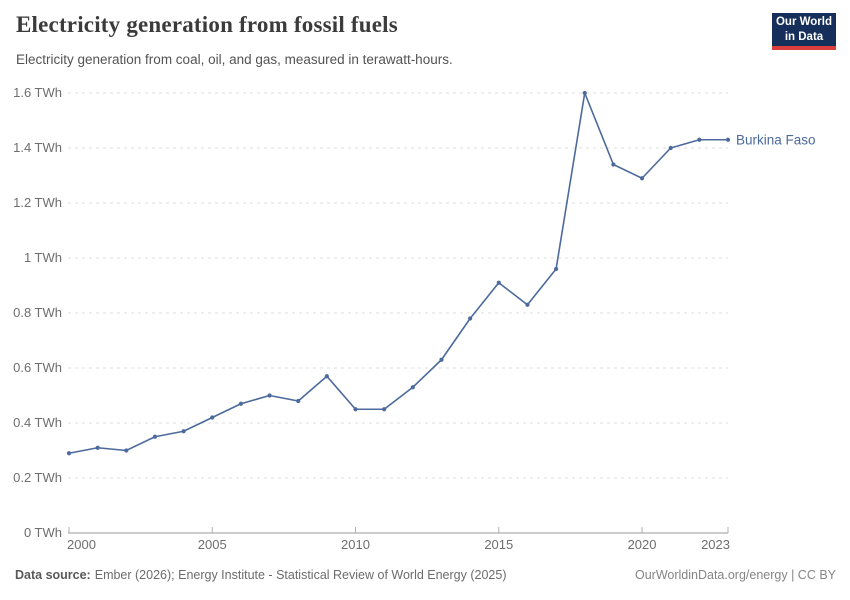 The width and height of the screenshot is (850, 600). I want to click on x-axis-label: 2015, so click(498, 544).